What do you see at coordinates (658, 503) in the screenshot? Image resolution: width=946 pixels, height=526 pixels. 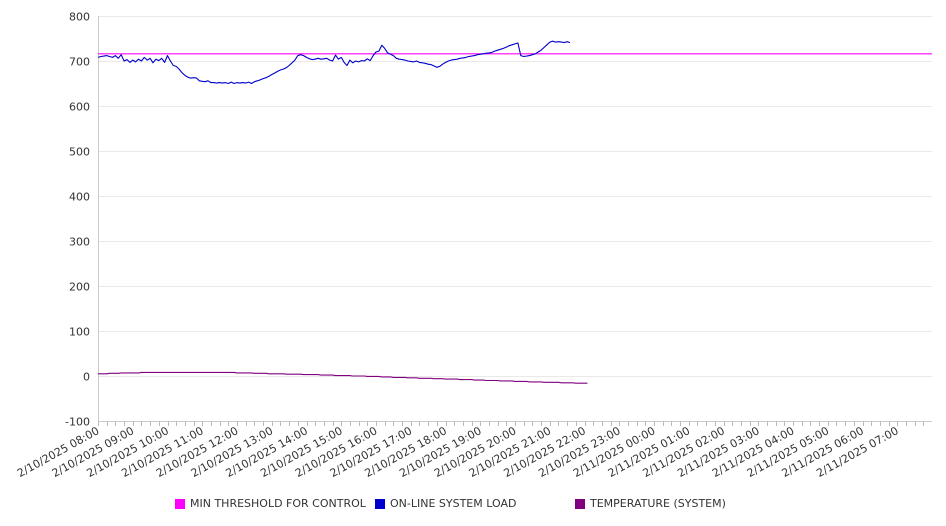 I see `legend-label-temperature: TEMPERATURE (SYSTEM)` at bounding box center [658, 503].